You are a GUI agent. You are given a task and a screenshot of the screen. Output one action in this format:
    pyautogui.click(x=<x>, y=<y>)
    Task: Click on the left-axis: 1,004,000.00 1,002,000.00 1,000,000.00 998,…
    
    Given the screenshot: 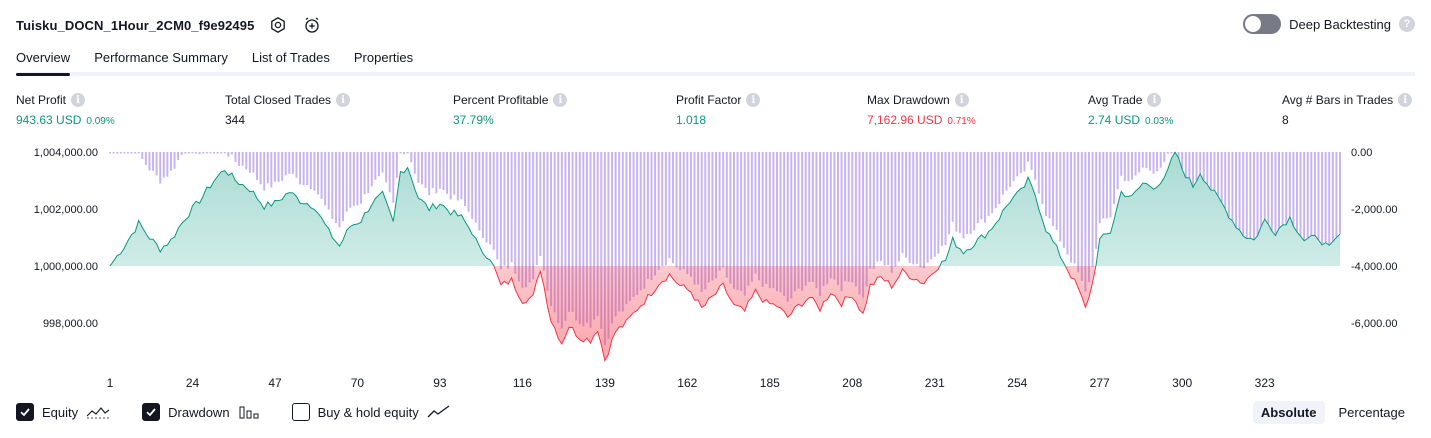 What is the action you would take?
    pyautogui.click(x=66, y=238)
    